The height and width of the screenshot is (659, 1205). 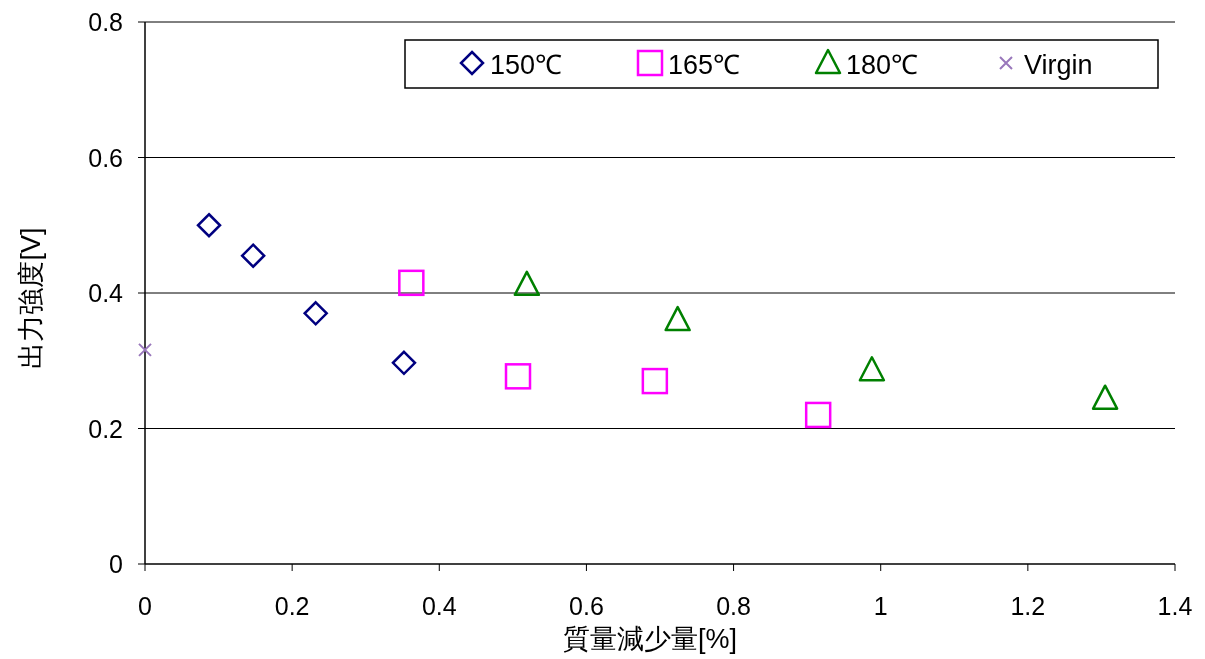 What do you see at coordinates (650, 639) in the screenshot?
I see `x-axis-title: 質量減少量[%]` at bounding box center [650, 639].